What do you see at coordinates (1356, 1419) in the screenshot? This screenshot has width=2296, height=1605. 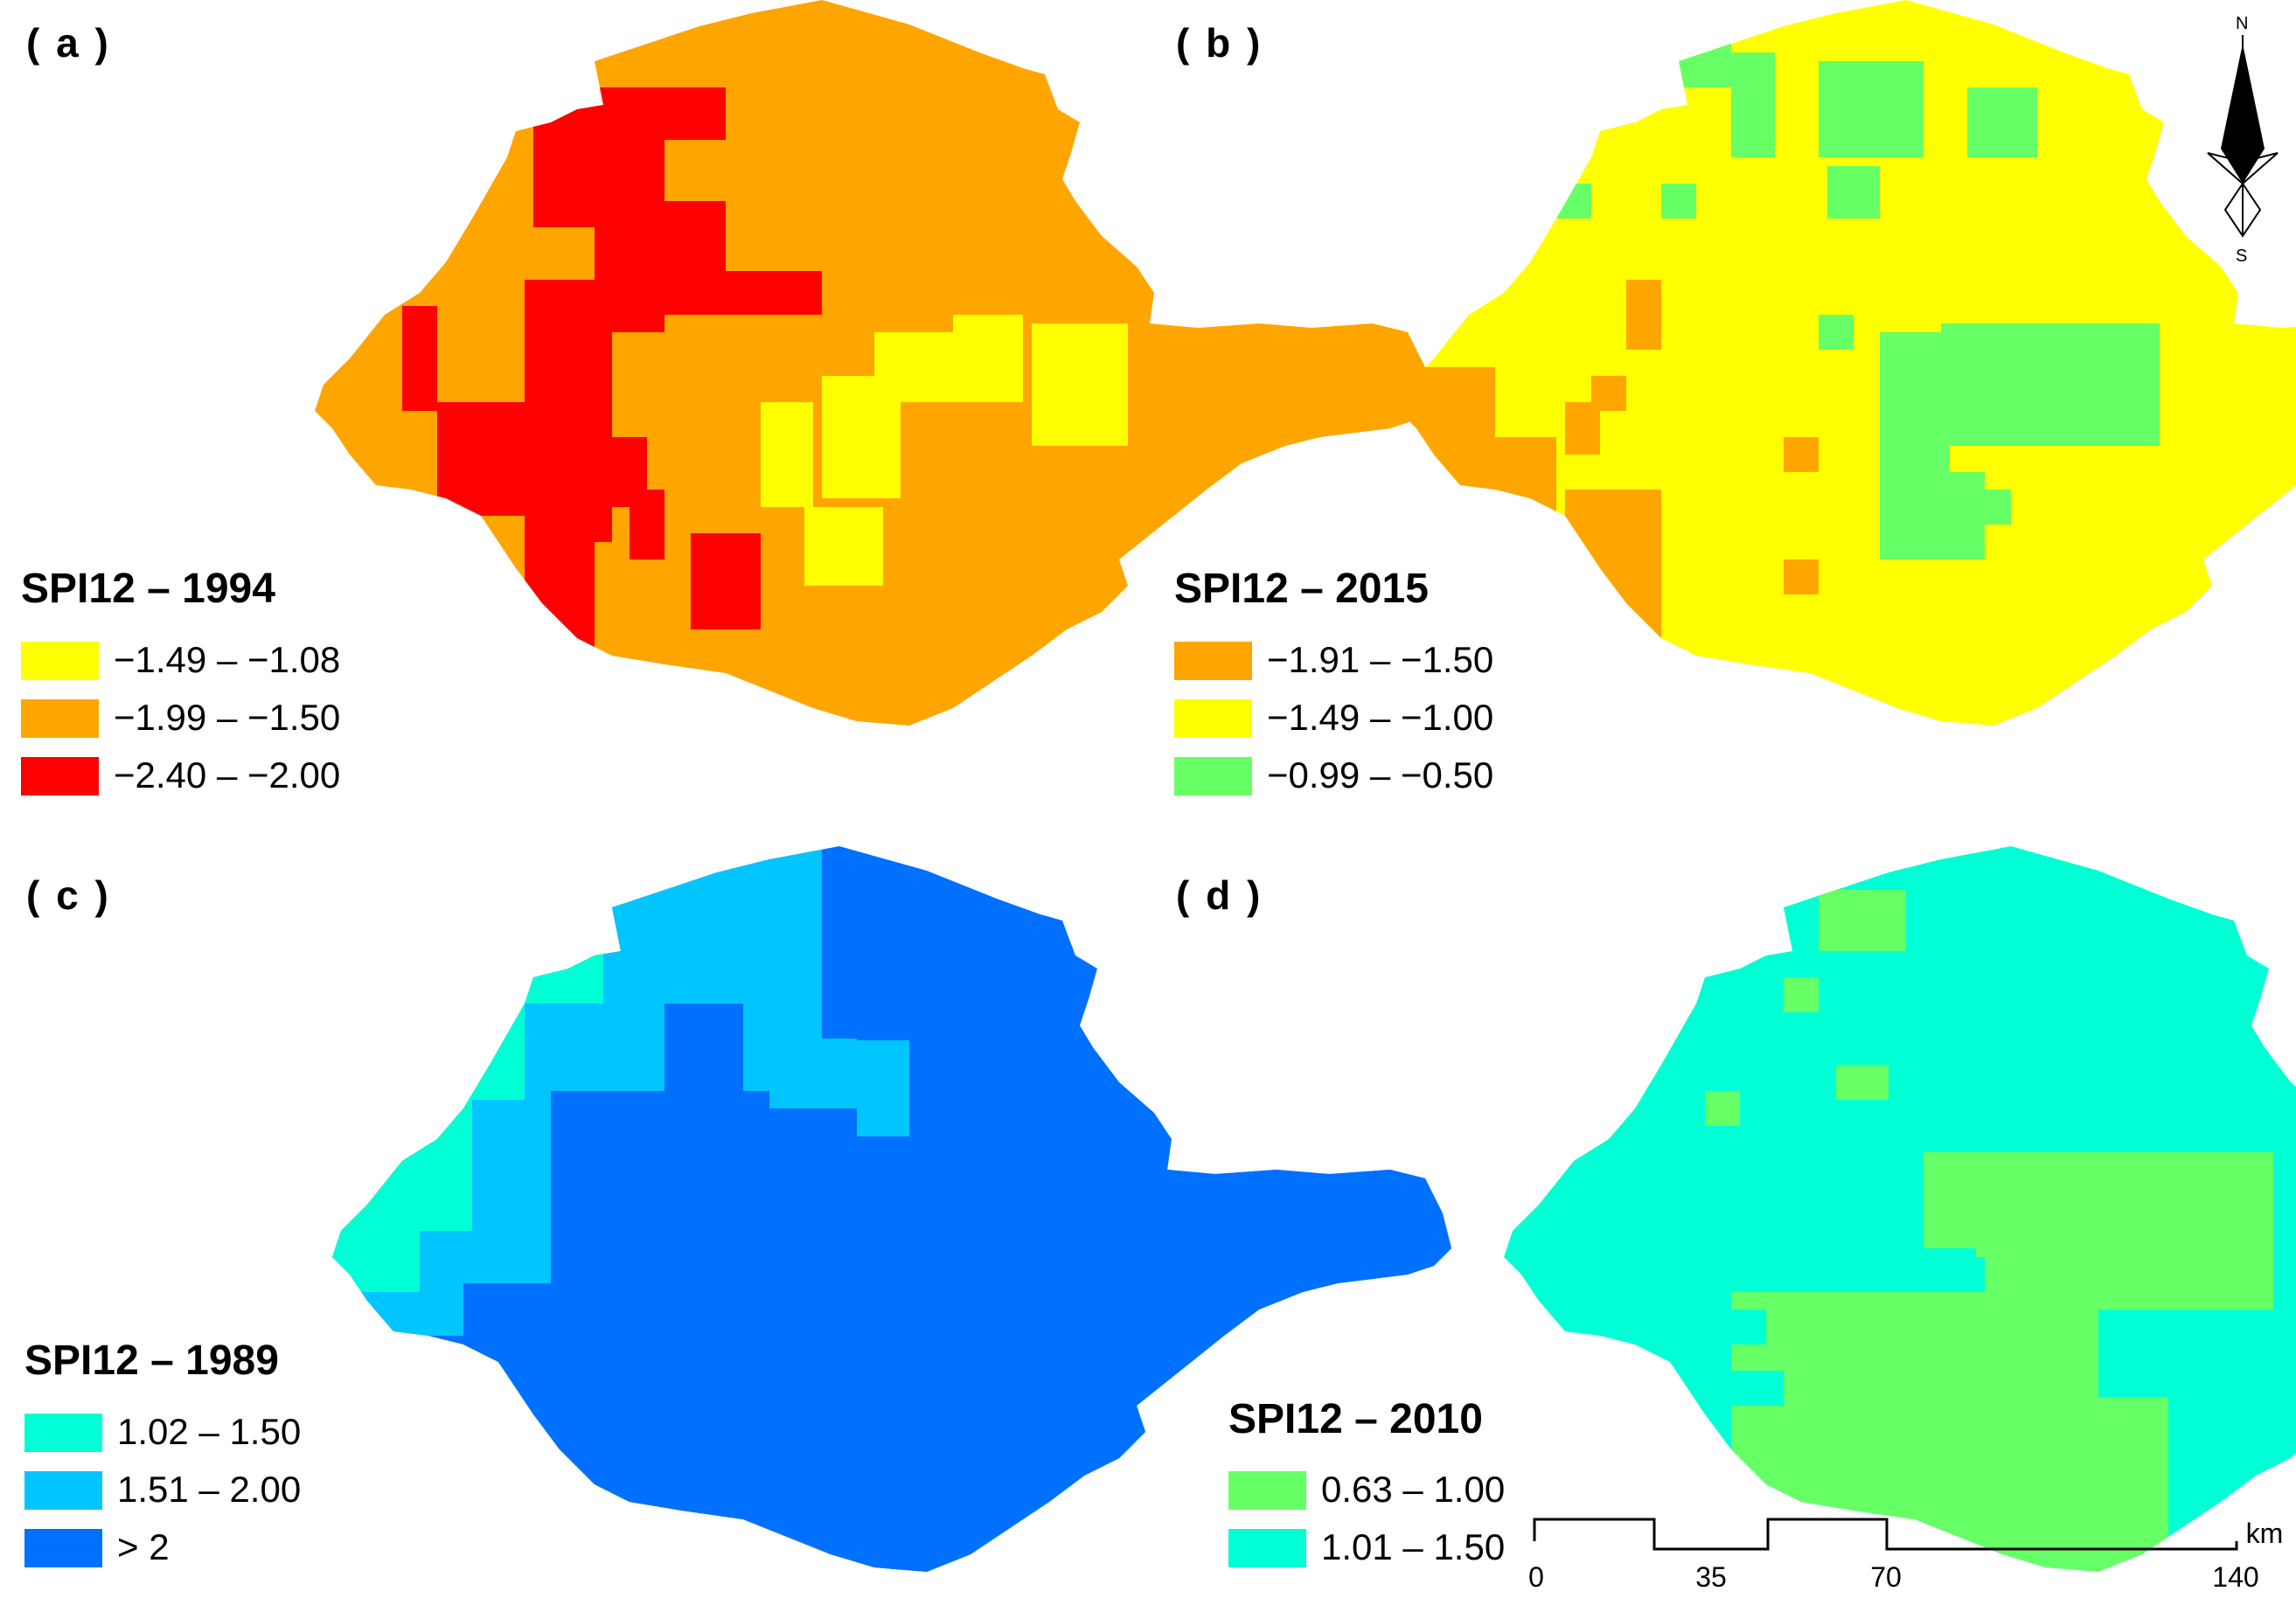 I see `legend-title-d: SPI12 – 2010` at bounding box center [1356, 1419].